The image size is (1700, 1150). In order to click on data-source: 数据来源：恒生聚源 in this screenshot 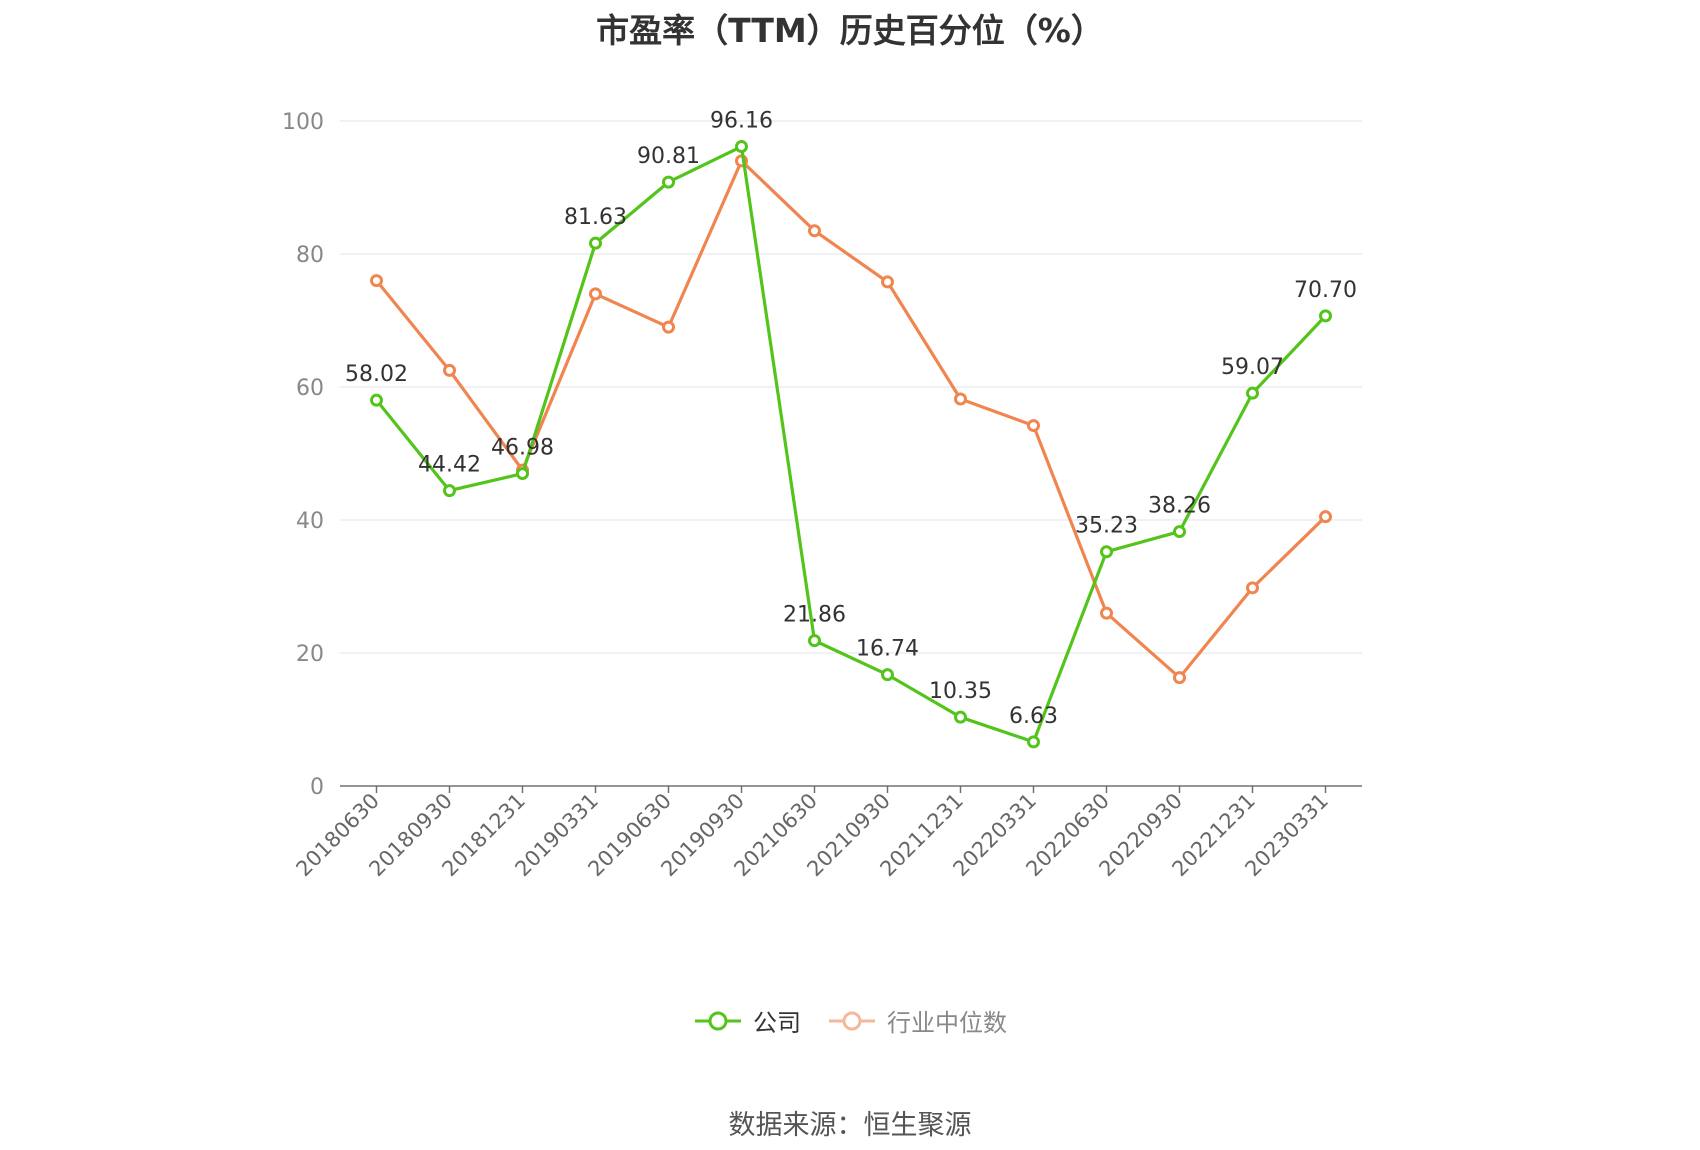, I will do `click(850, 1125)`.